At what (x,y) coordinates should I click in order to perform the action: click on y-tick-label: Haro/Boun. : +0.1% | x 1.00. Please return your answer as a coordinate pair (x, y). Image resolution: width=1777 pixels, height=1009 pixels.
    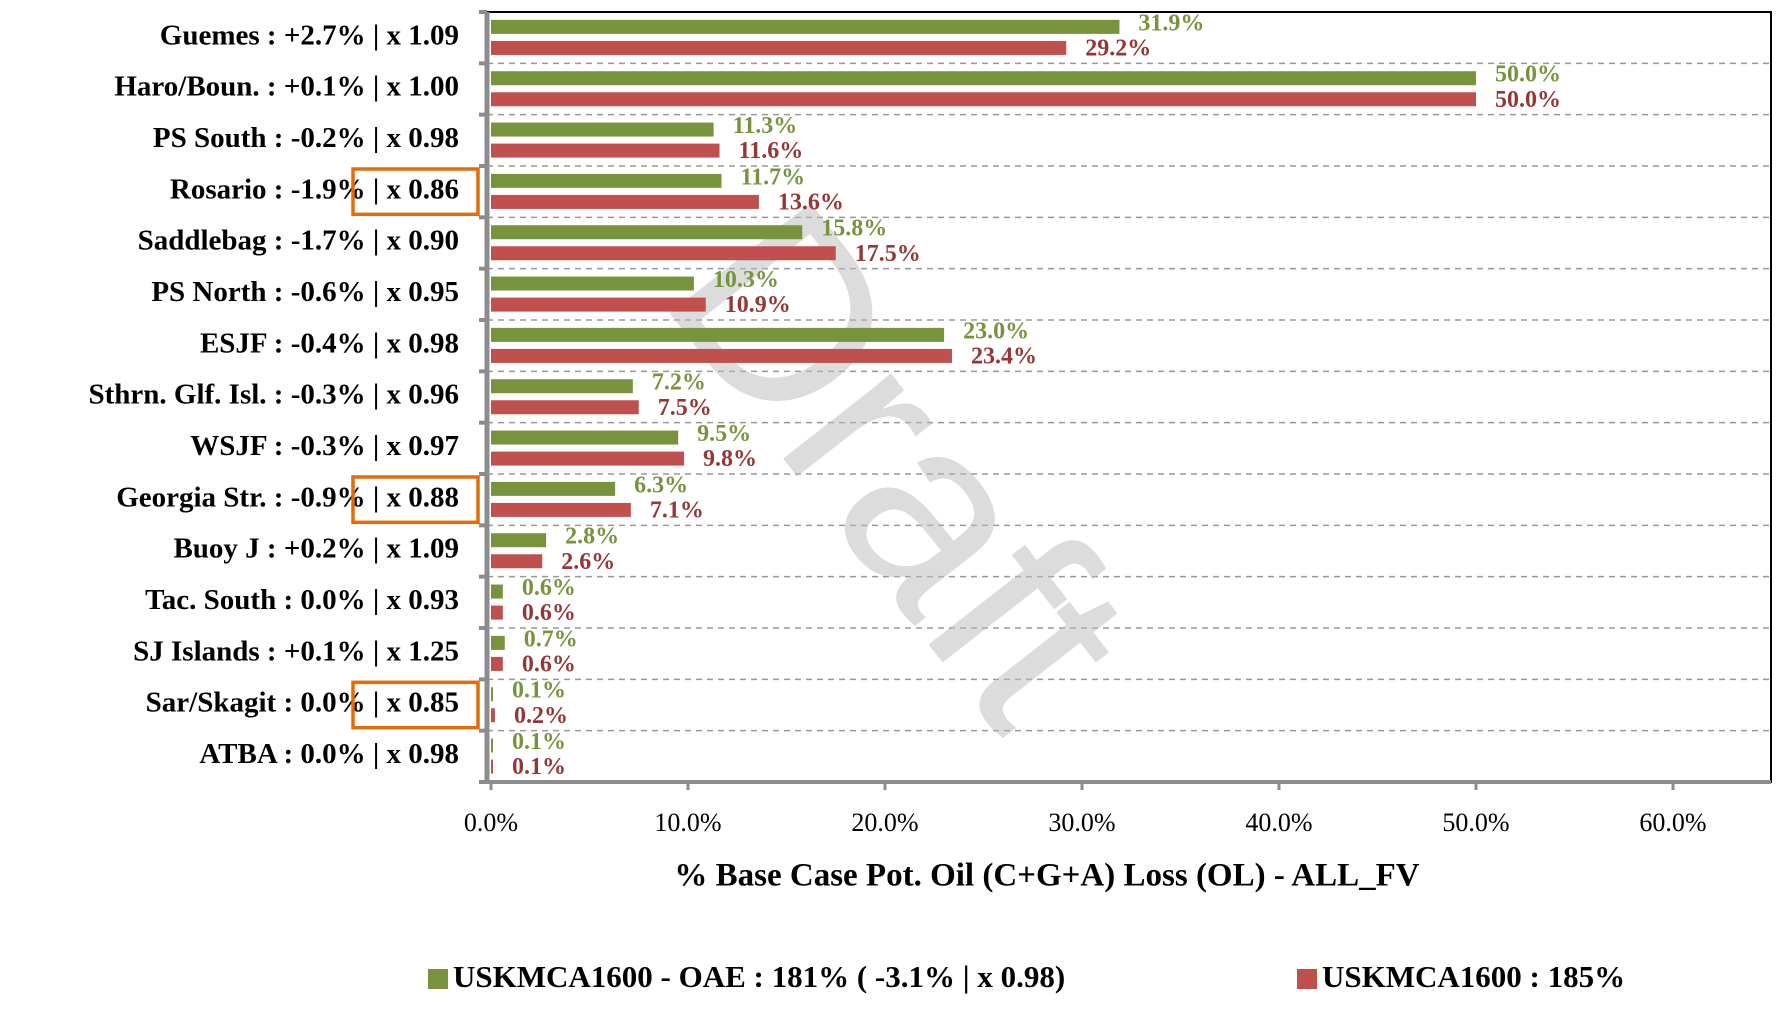
    Looking at the image, I should click on (286, 87).